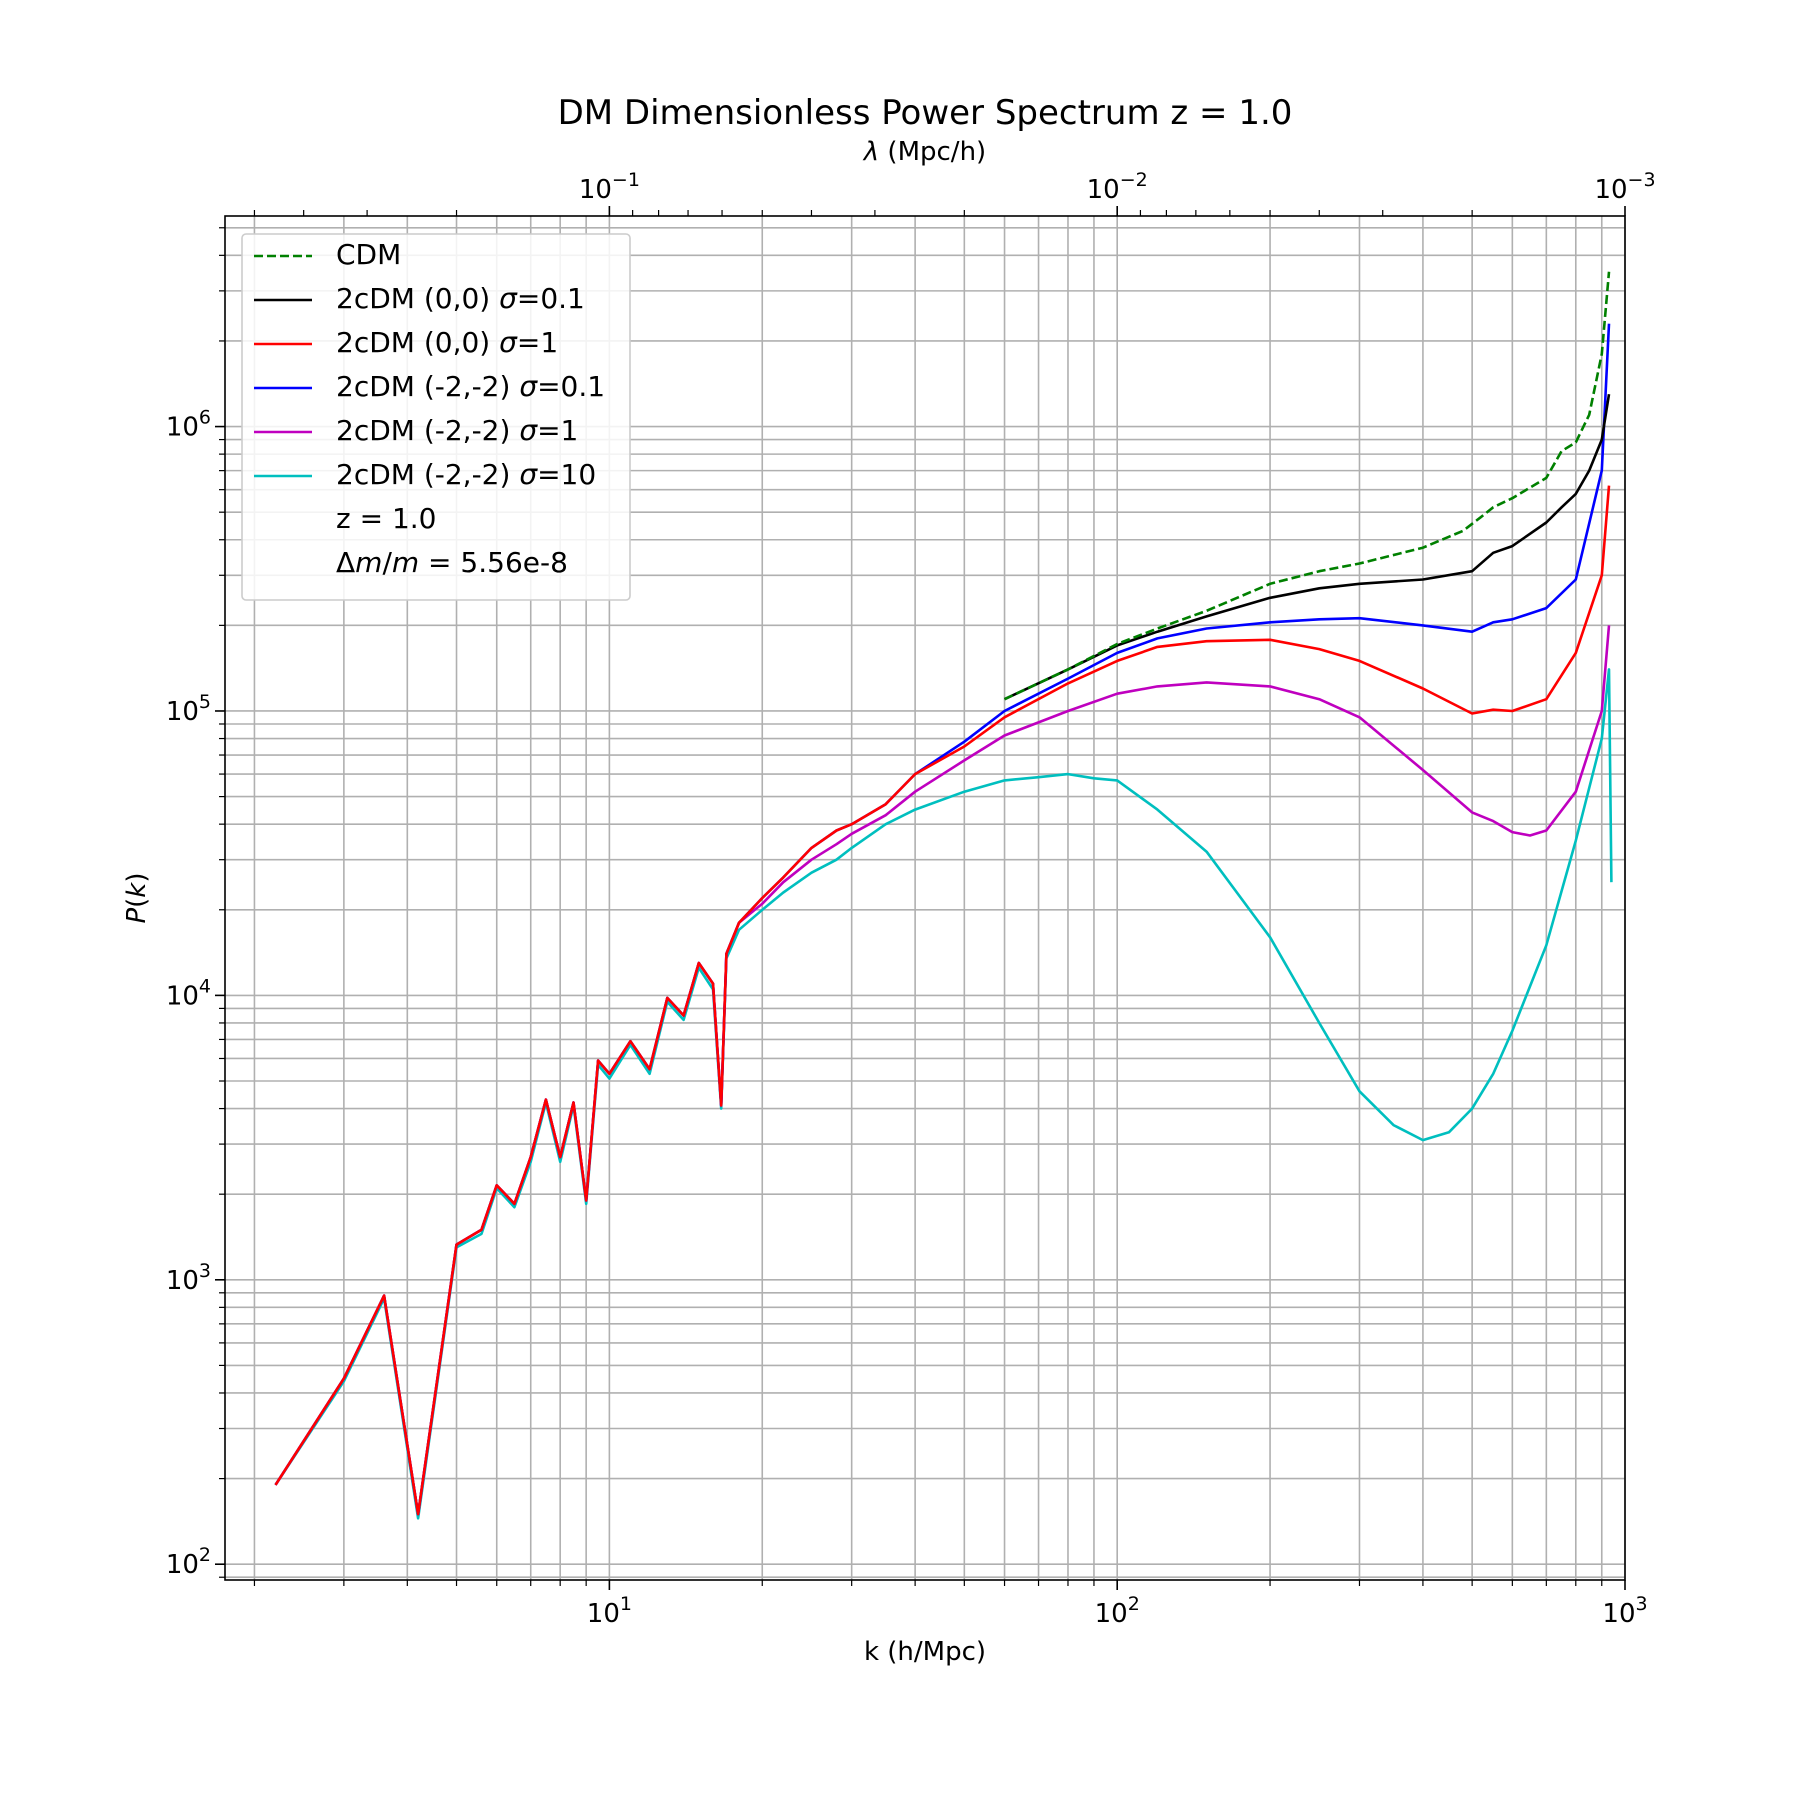 The width and height of the screenshot is (1800, 1805). Describe the element at coordinates (466, 474) in the screenshot. I see `legend-label: 2cDM (-2,-2) σ=10` at that location.